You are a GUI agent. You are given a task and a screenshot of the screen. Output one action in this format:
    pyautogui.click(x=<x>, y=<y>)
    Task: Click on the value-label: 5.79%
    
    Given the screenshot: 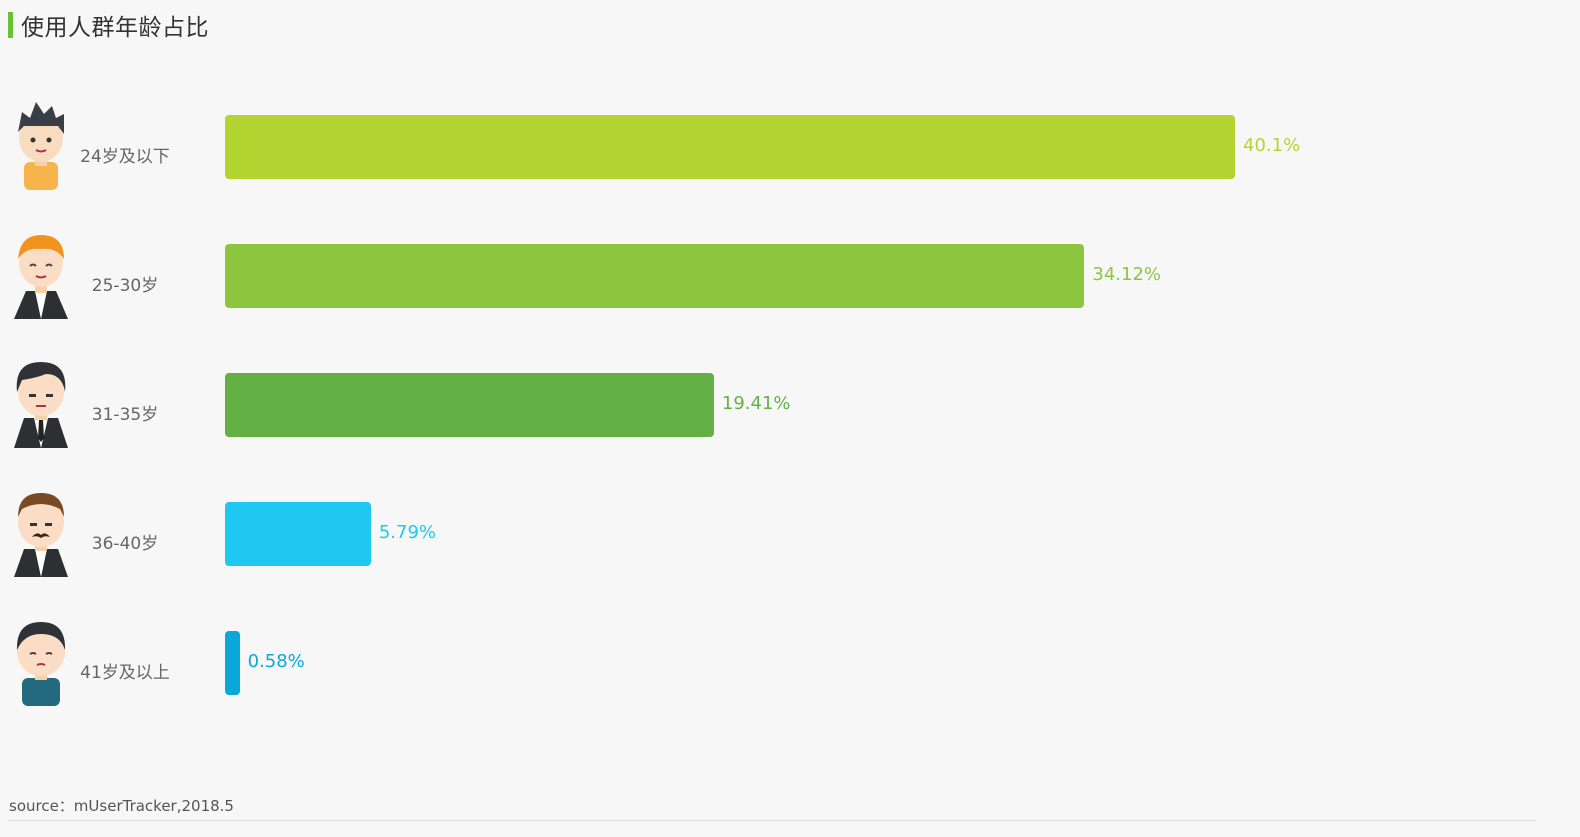 What is the action you would take?
    pyautogui.click(x=407, y=532)
    